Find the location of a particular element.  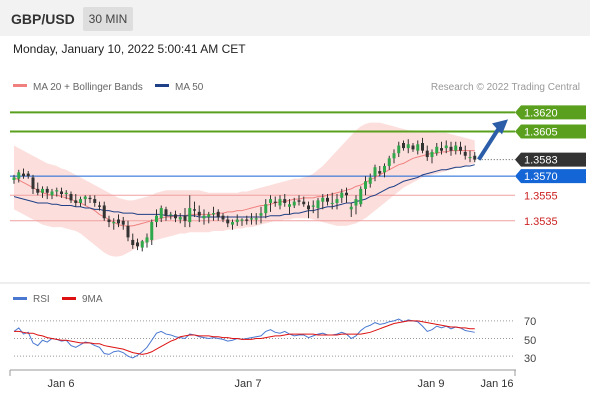

timeframe-badge: 30 MIN is located at coordinates (108, 19).